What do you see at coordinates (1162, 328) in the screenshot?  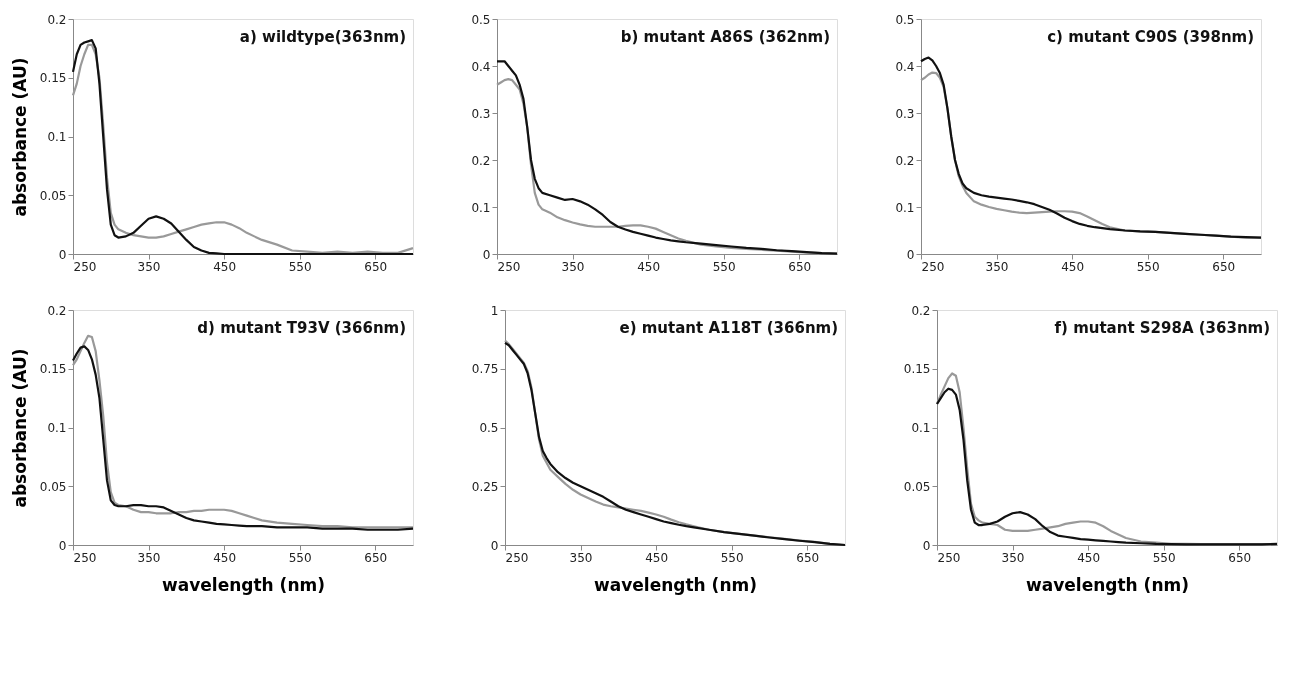 I see `text: f) mutant S298A (363nm)` at bounding box center [1162, 328].